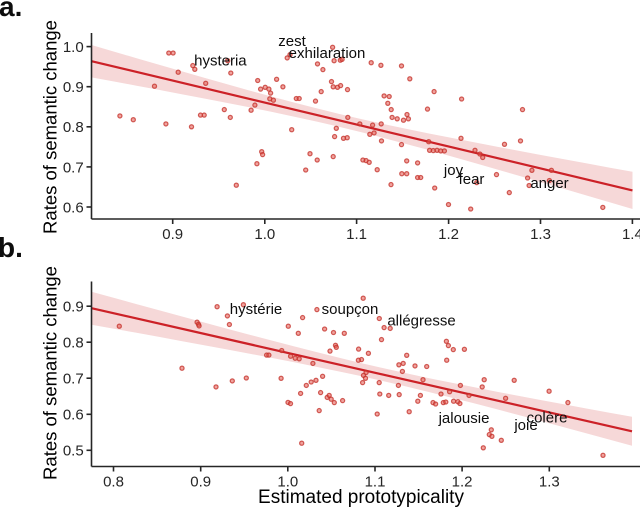 This screenshot has width=640, height=515. Describe the element at coordinates (11, 11) in the screenshot. I see `svg-text: a.` at that location.